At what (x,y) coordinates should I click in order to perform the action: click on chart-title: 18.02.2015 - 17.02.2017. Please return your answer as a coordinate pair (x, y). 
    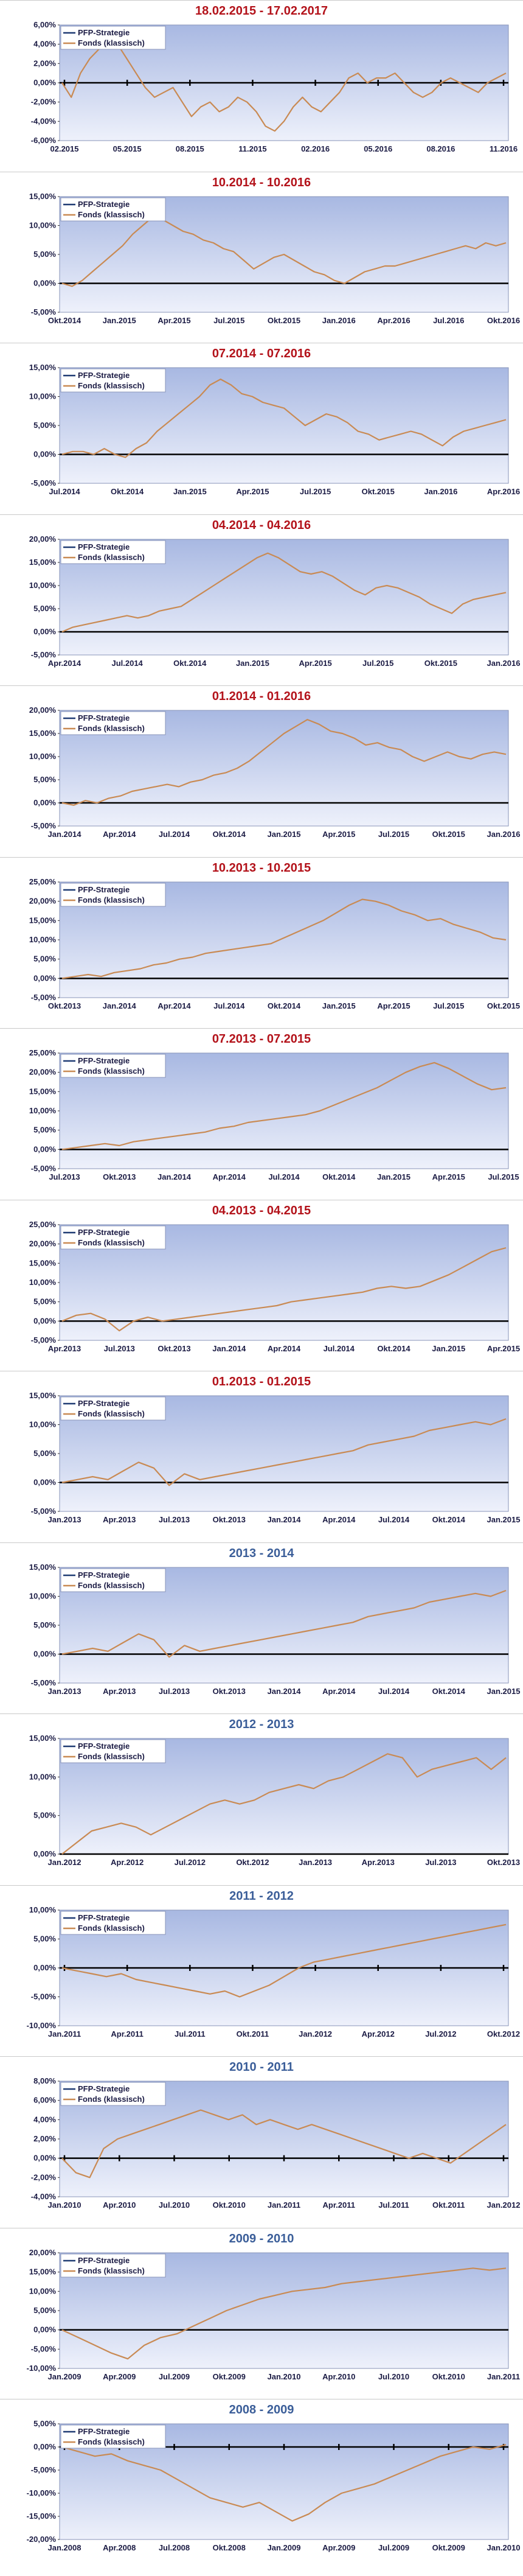
    Looking at the image, I should click on (261, 11).